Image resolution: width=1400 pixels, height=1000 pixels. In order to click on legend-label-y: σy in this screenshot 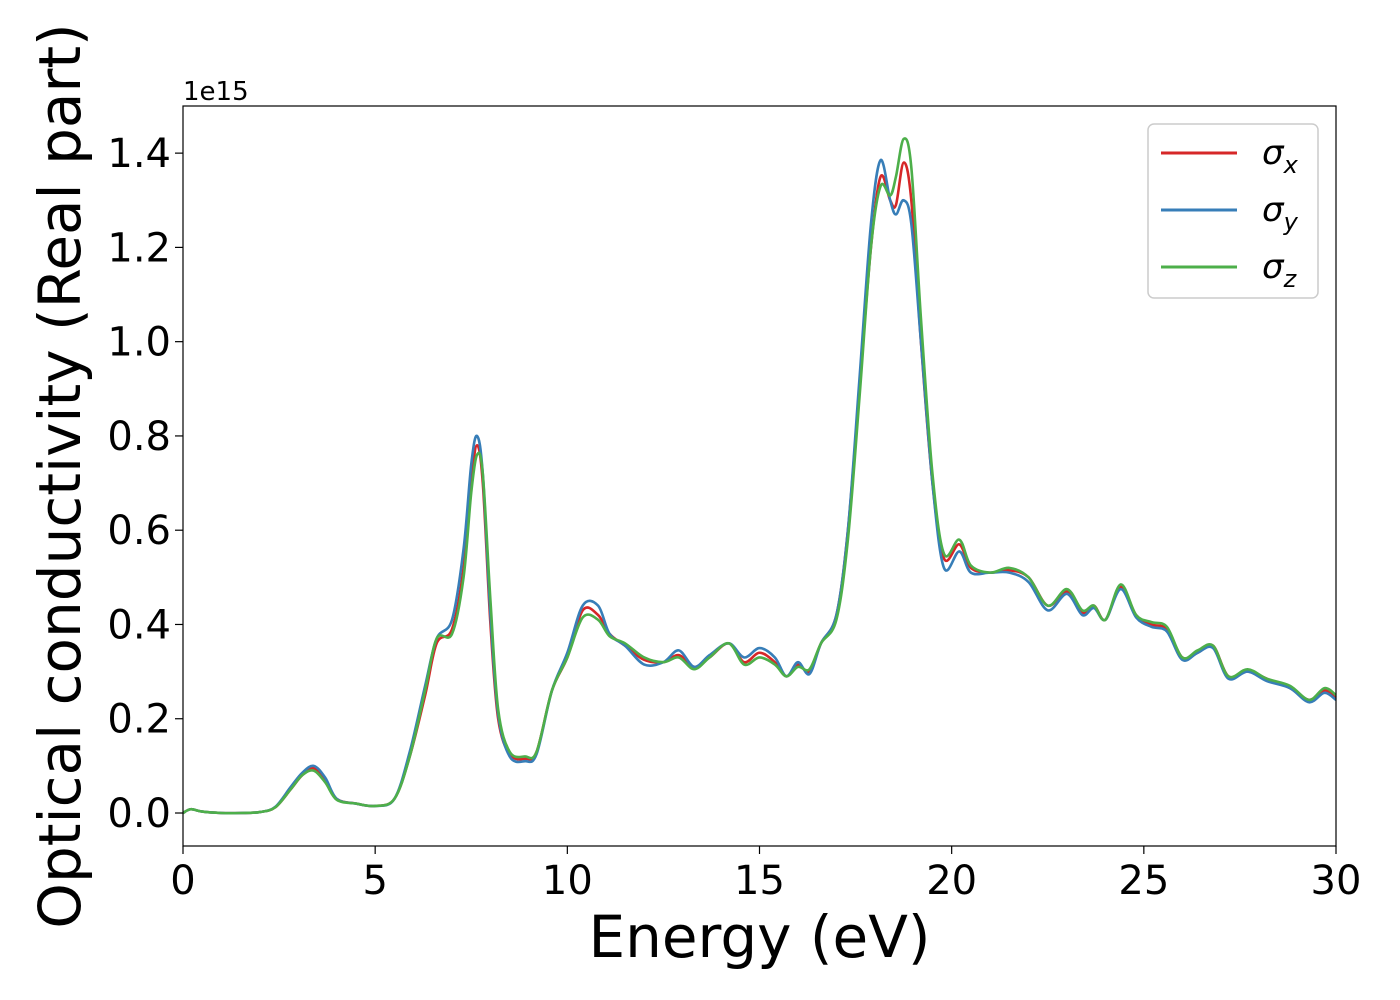, I will do `click(1280, 213)`.